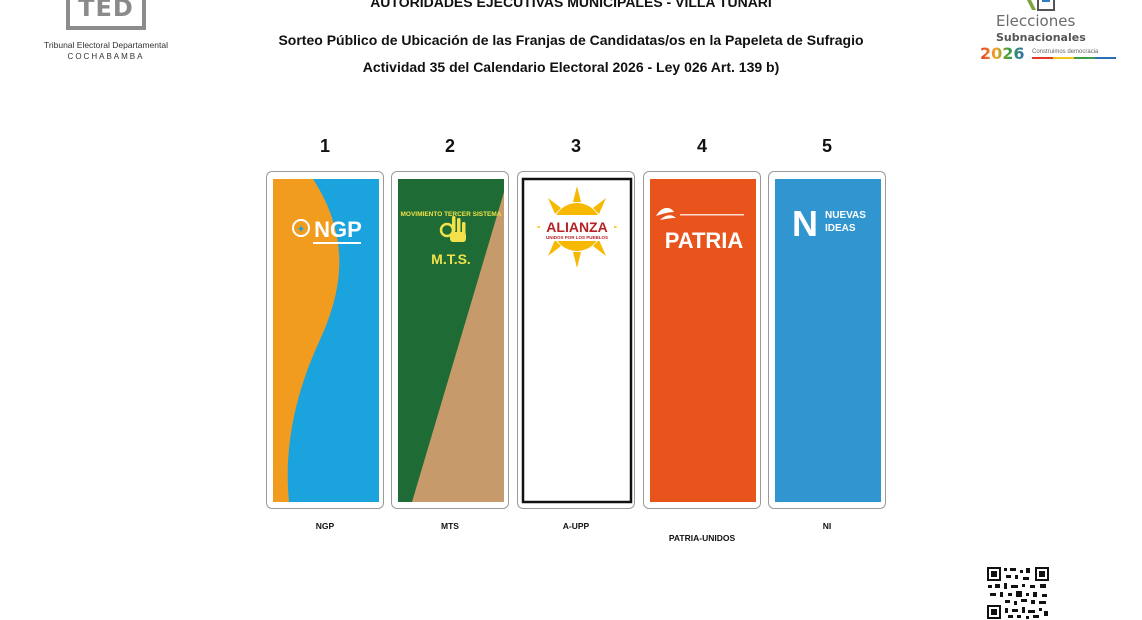 Image resolution: width=1142 pixels, height=620 pixels. I want to click on elections-year: 2026, so click(1002, 53).